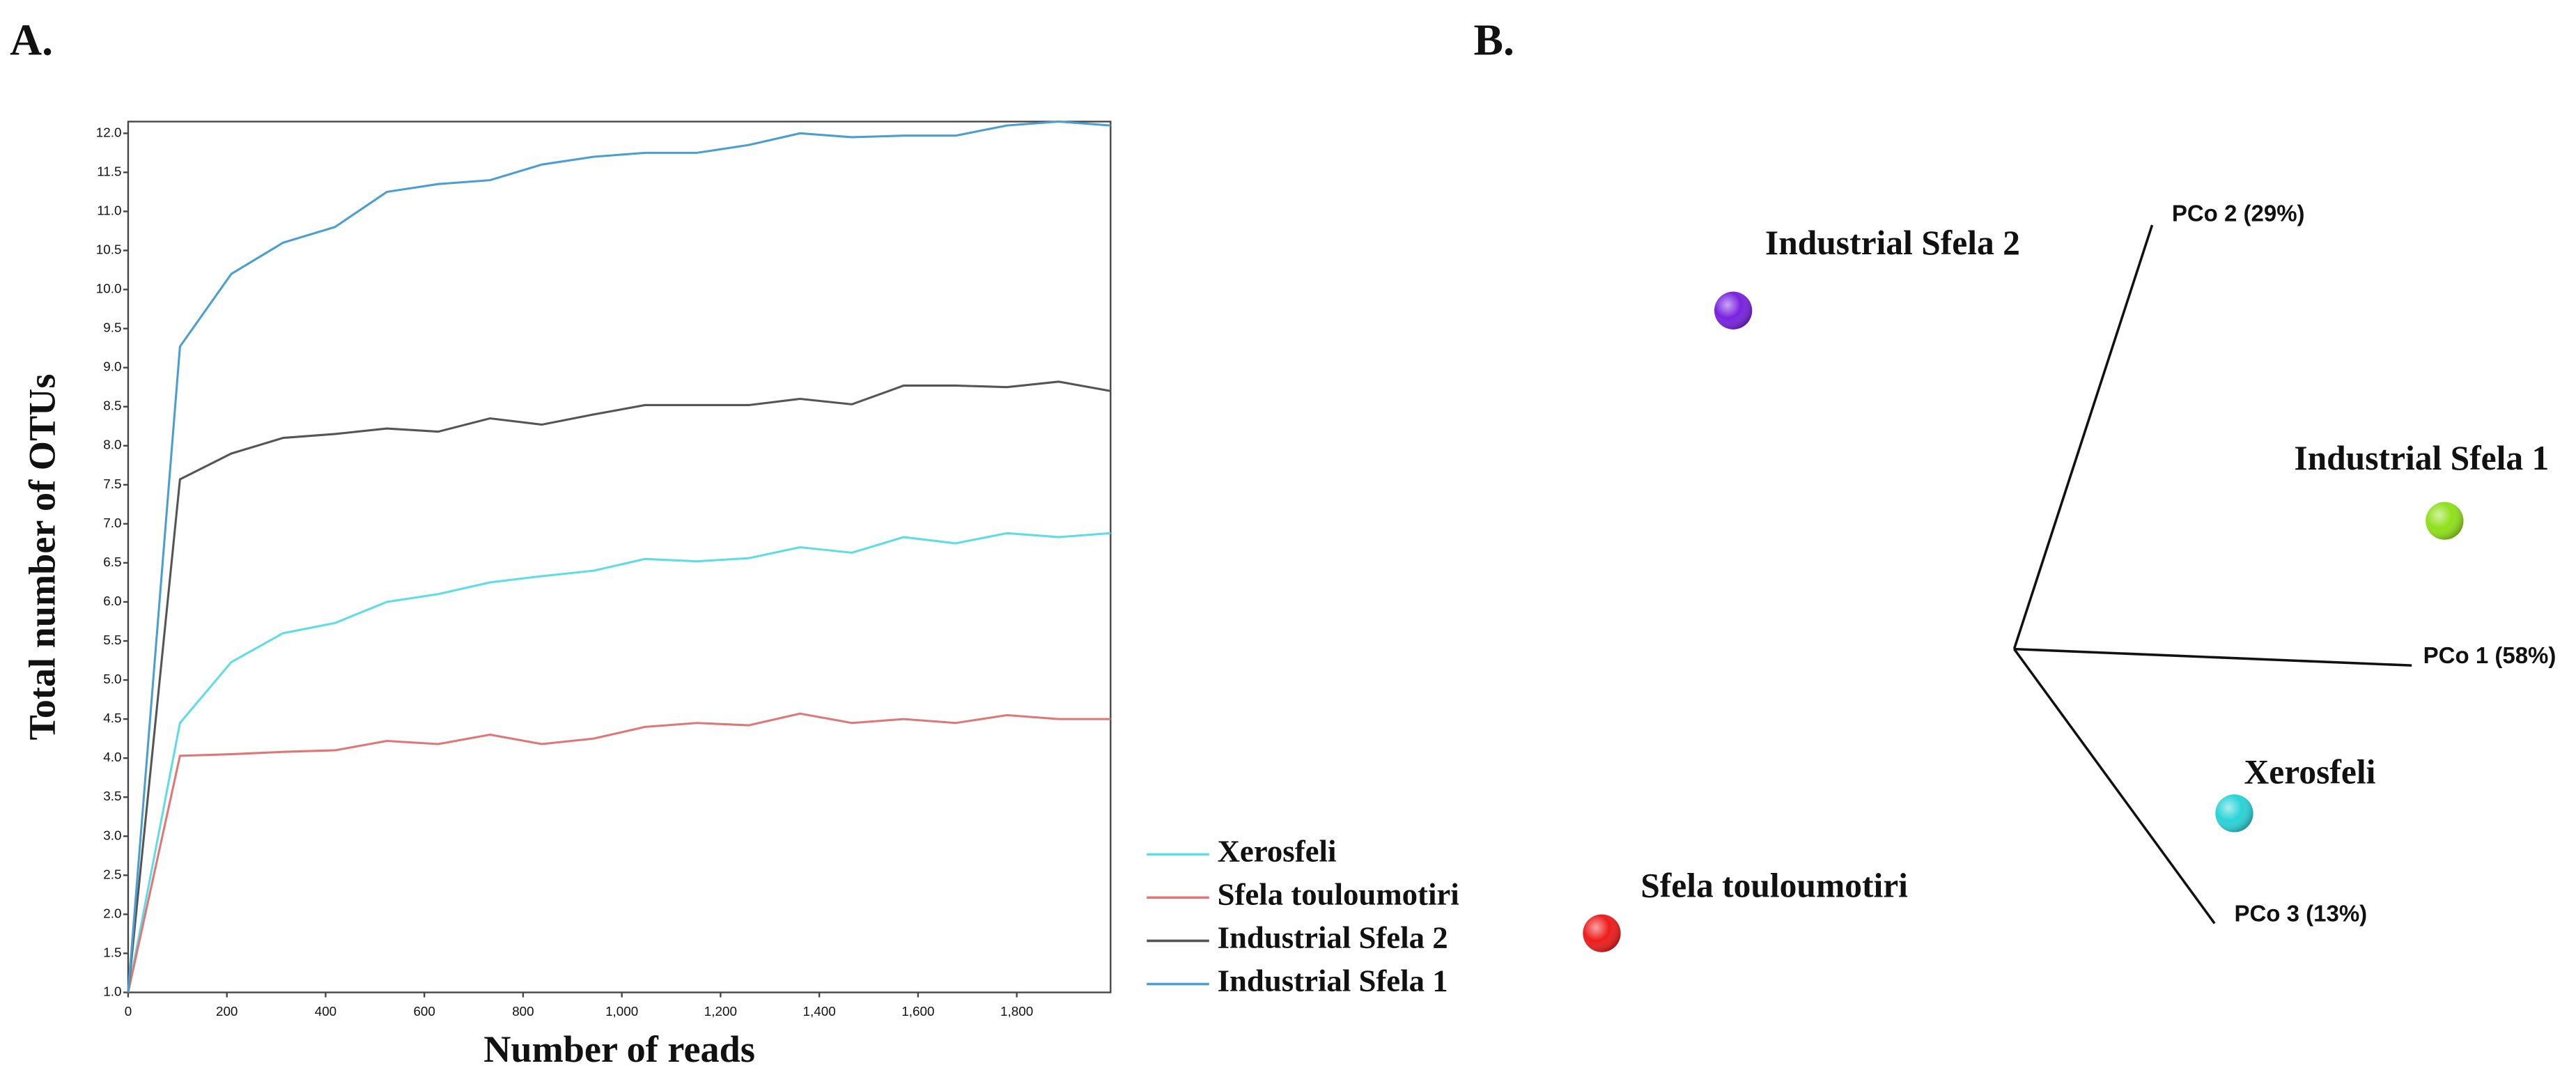  I want to click on x-tick-label: 1,000, so click(621, 1012).